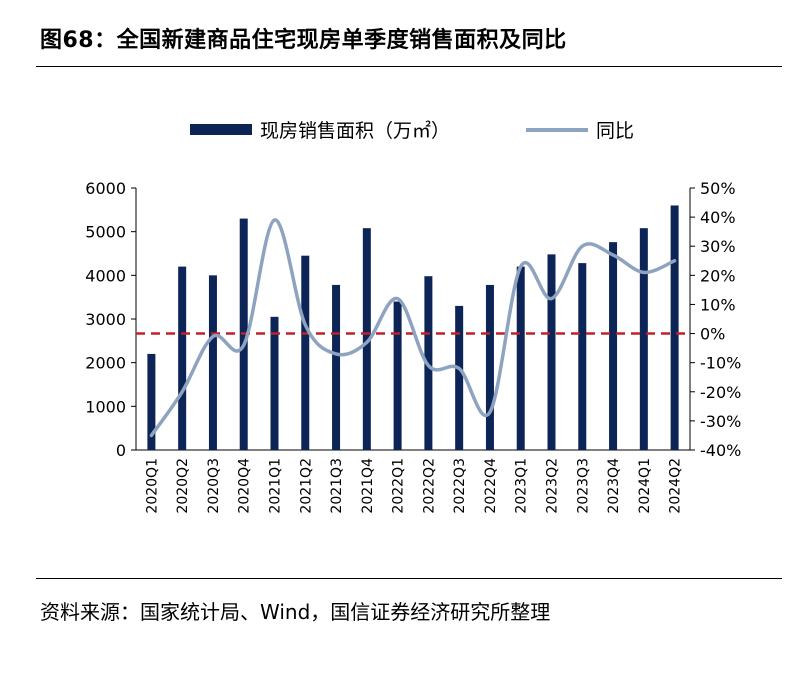 This screenshot has width=800, height=679. What do you see at coordinates (718, 304) in the screenshot?
I see `right-tick-label: 10%` at bounding box center [718, 304].